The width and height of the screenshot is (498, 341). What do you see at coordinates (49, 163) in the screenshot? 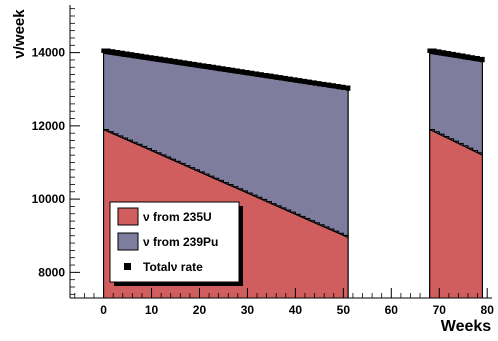
I see `y-tick-labels: 8000 10000 12000 14000` at bounding box center [49, 163].